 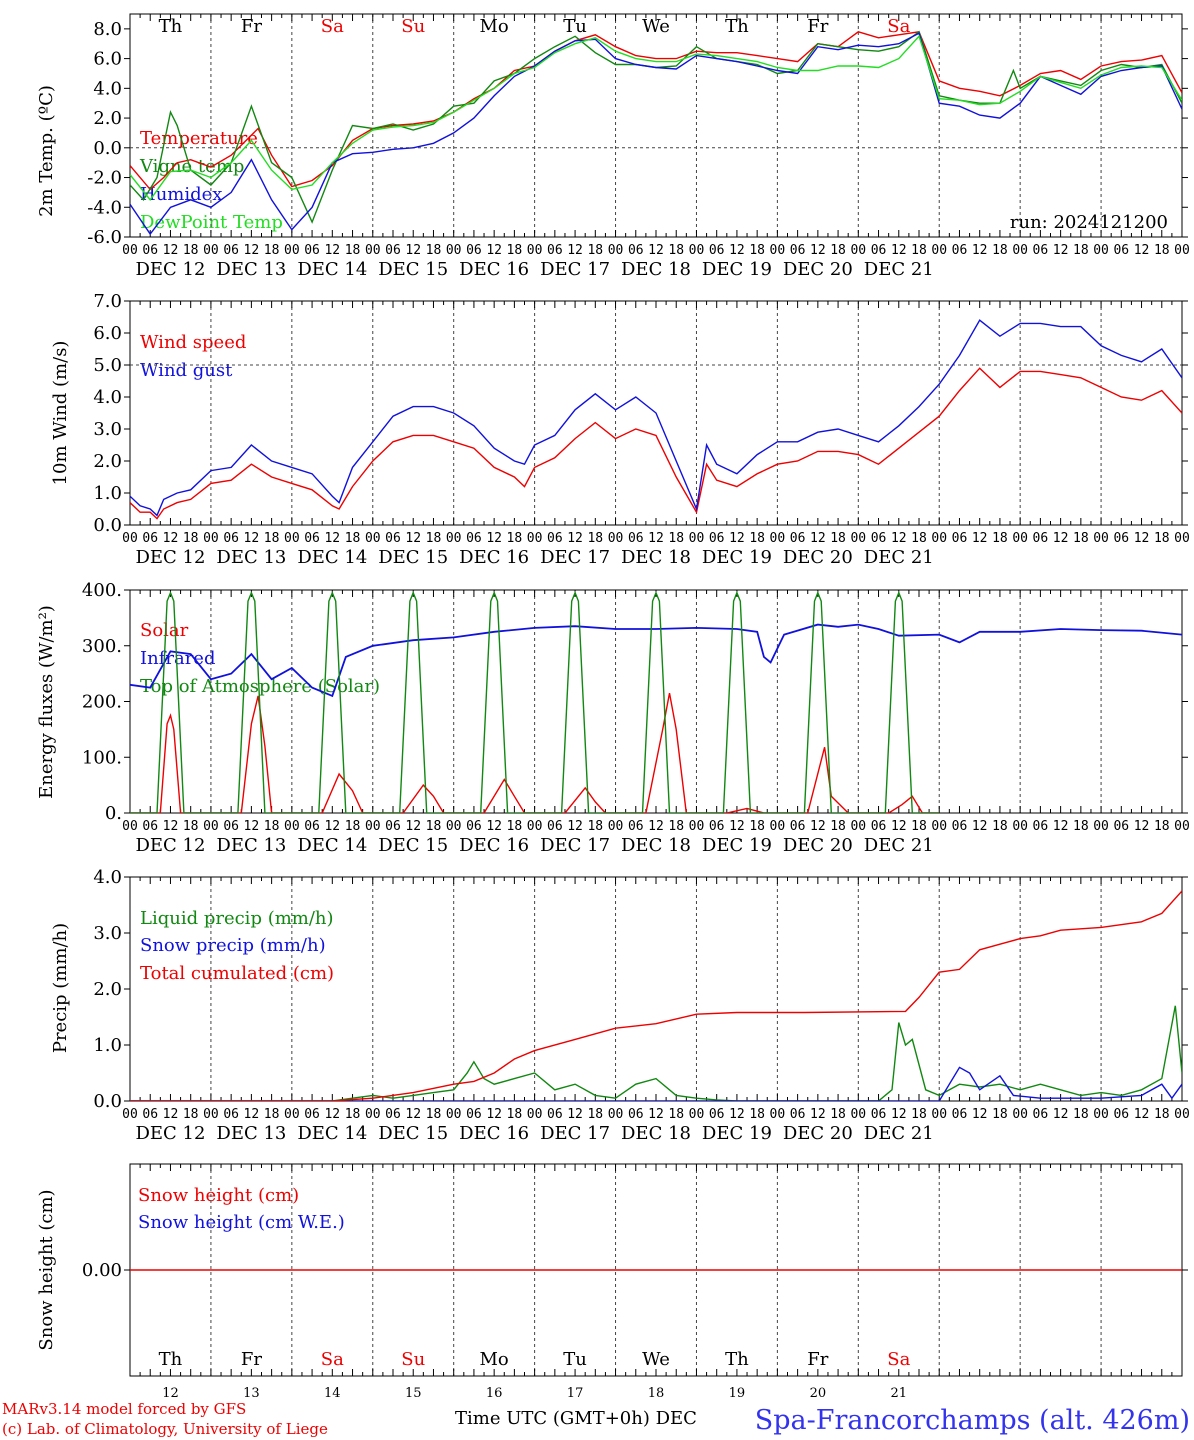 I want to click on day-name: Sa, so click(x=898, y=1359).